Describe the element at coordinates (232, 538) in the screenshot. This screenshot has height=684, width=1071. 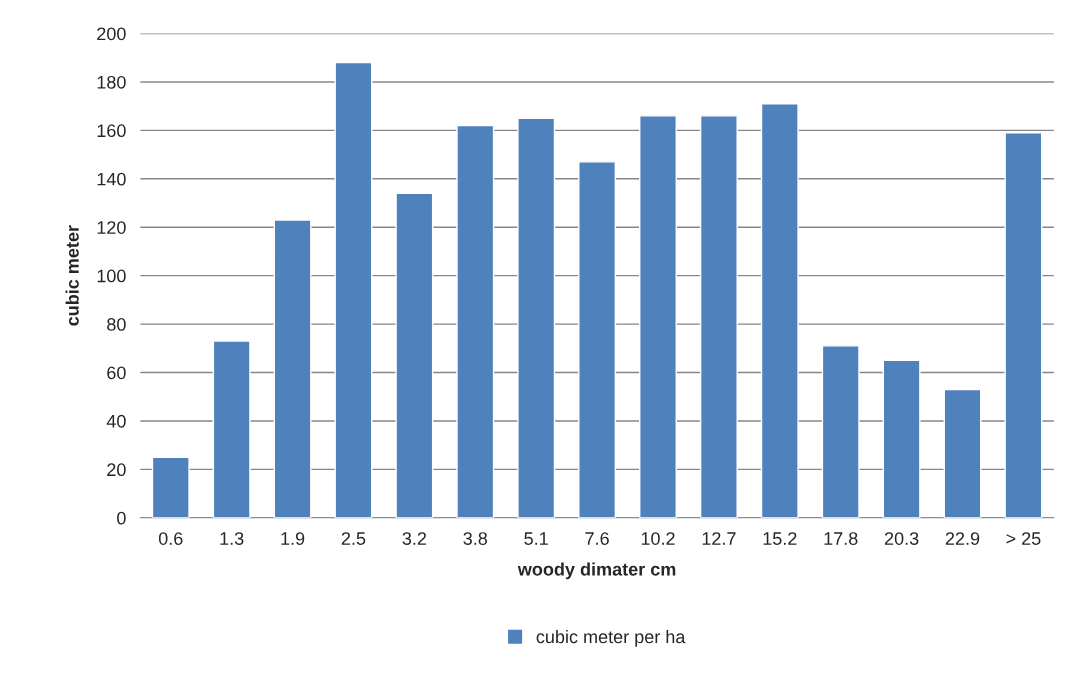
I see `x-tick-label: 1.3` at that location.